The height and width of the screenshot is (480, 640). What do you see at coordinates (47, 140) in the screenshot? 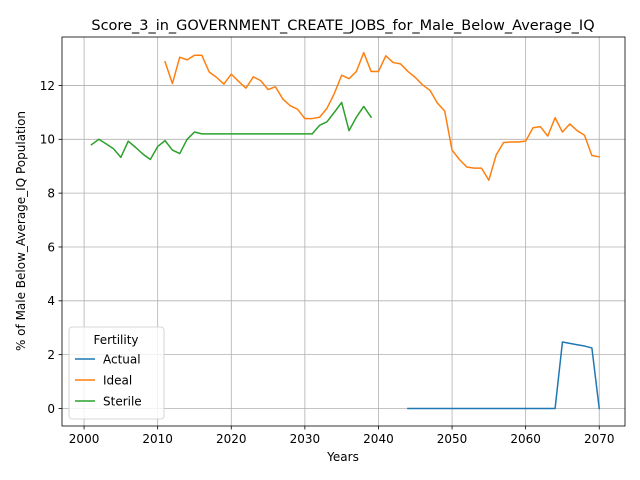
I see `y-tick-label: 10` at bounding box center [47, 140].